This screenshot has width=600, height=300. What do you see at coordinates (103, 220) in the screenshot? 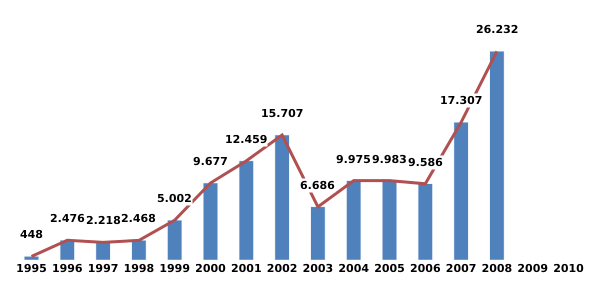
I see `data-label: 2.218` at bounding box center [103, 220].